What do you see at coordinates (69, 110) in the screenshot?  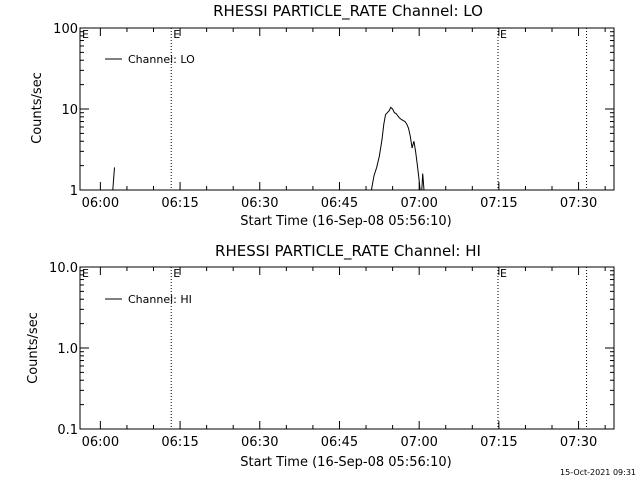 I see `lo-y-tick-label: 10` at bounding box center [69, 110].